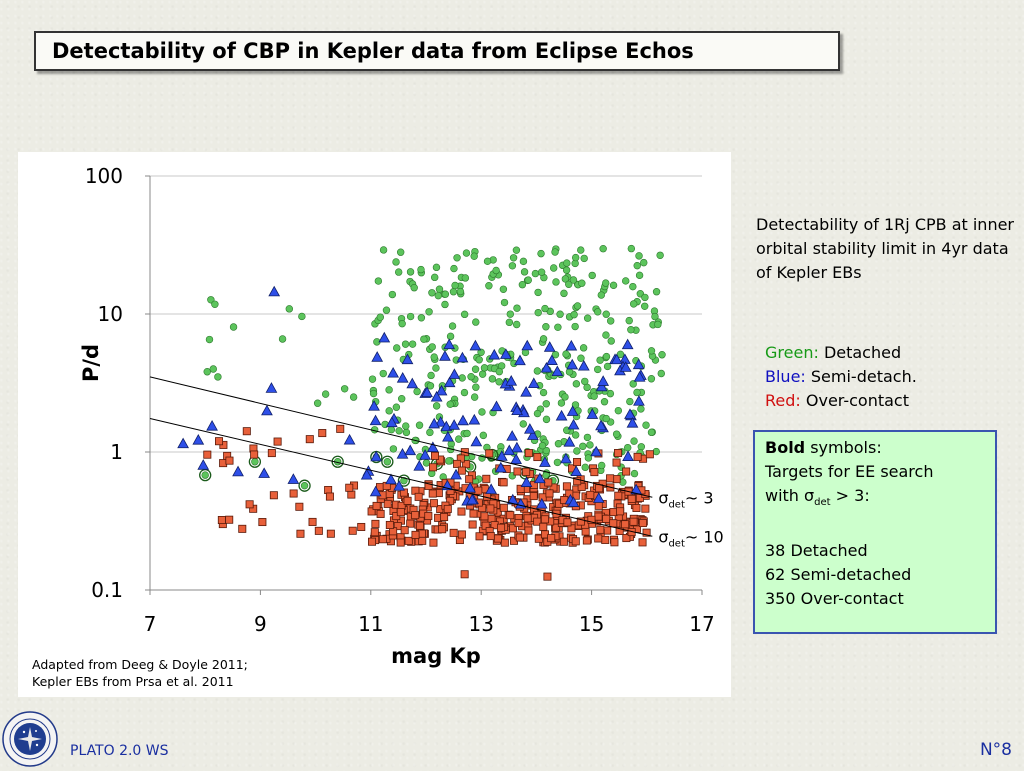  I want to click on legend-blue-key: Blue:, so click(785, 376).